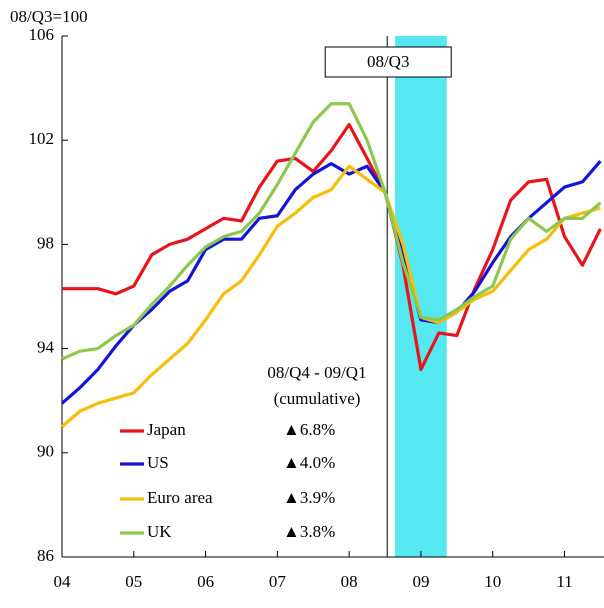  What do you see at coordinates (492, 581) in the screenshot?
I see `x-tick-label: 10` at bounding box center [492, 581].